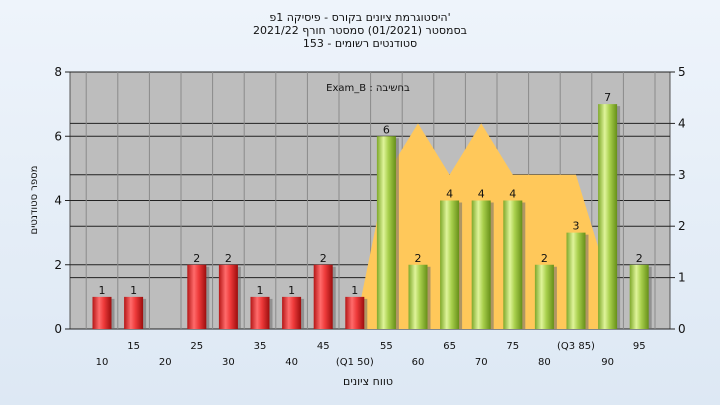 The height and width of the screenshot is (405, 720). Describe the element at coordinates (228, 362) in the screenshot. I see `x-tick-label-30: 30` at that location.